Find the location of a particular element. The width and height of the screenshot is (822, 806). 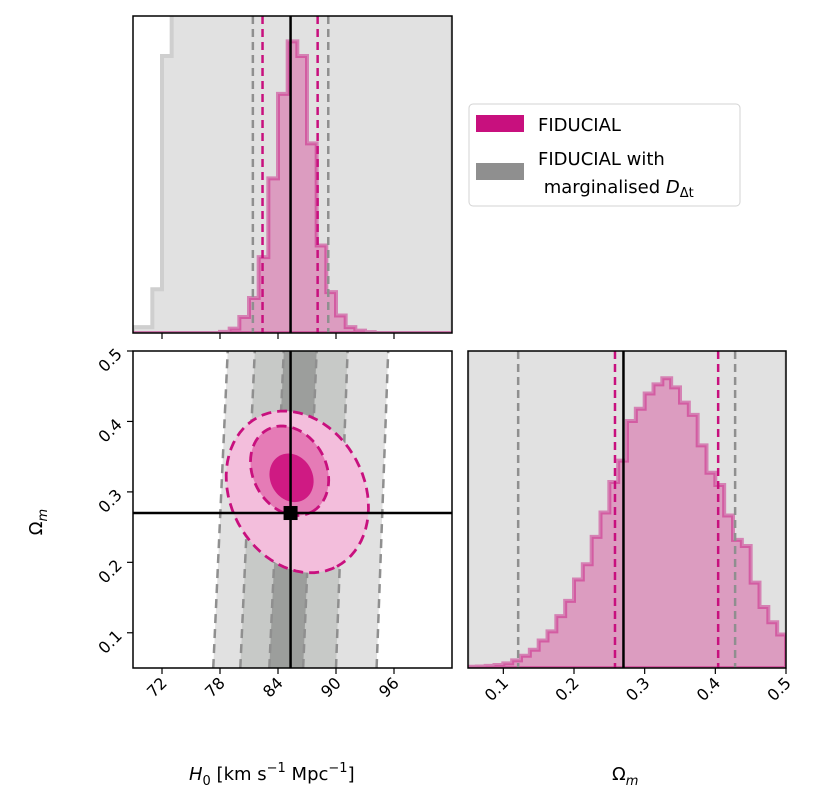

legend-label-marginalised-line1: FIDUCIAL with is located at coordinates (601, 159).